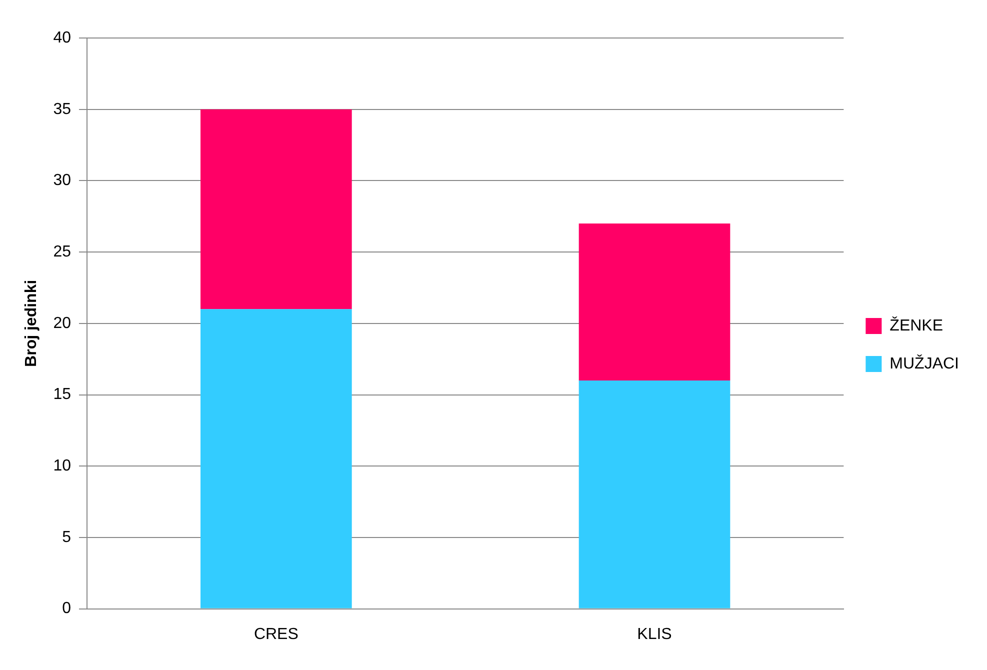 The height and width of the screenshot is (670, 987). I want to click on y-axis-title: Broj jedinki, so click(31, 323).